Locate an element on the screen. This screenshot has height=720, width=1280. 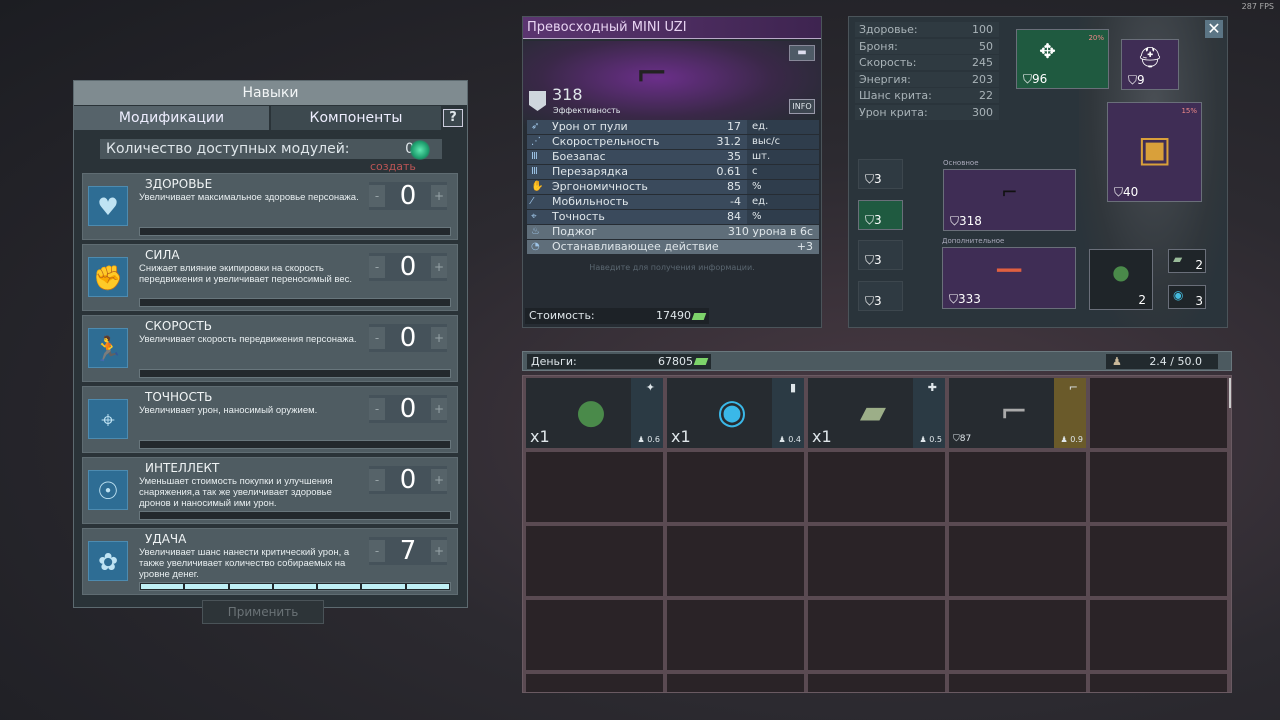
heart-icon: ♥ is located at coordinates (108, 206).